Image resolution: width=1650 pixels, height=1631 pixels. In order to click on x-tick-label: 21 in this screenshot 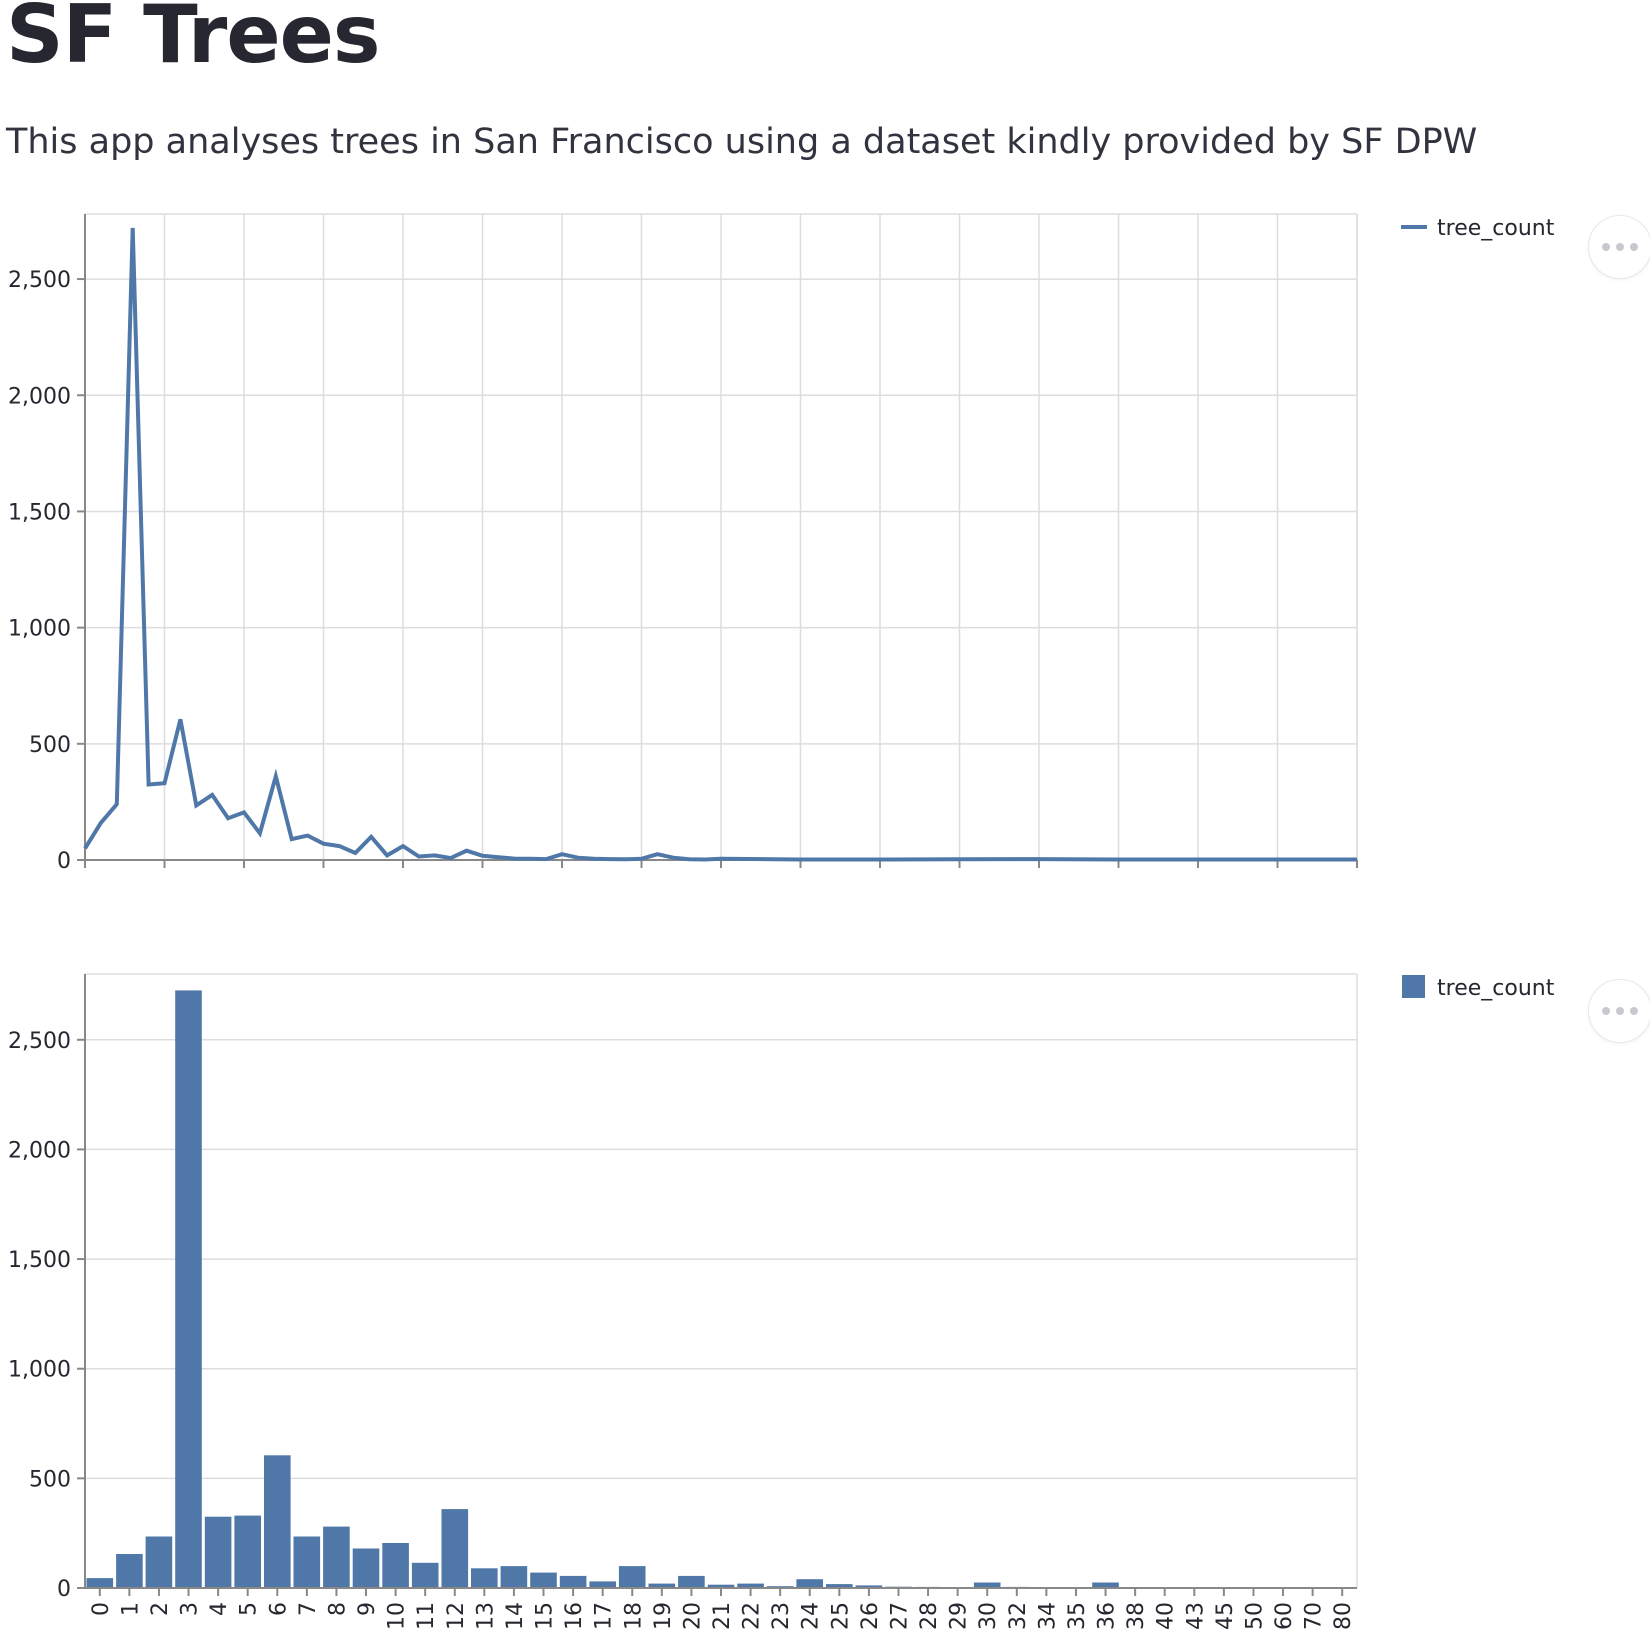, I will do `click(722, 1616)`.